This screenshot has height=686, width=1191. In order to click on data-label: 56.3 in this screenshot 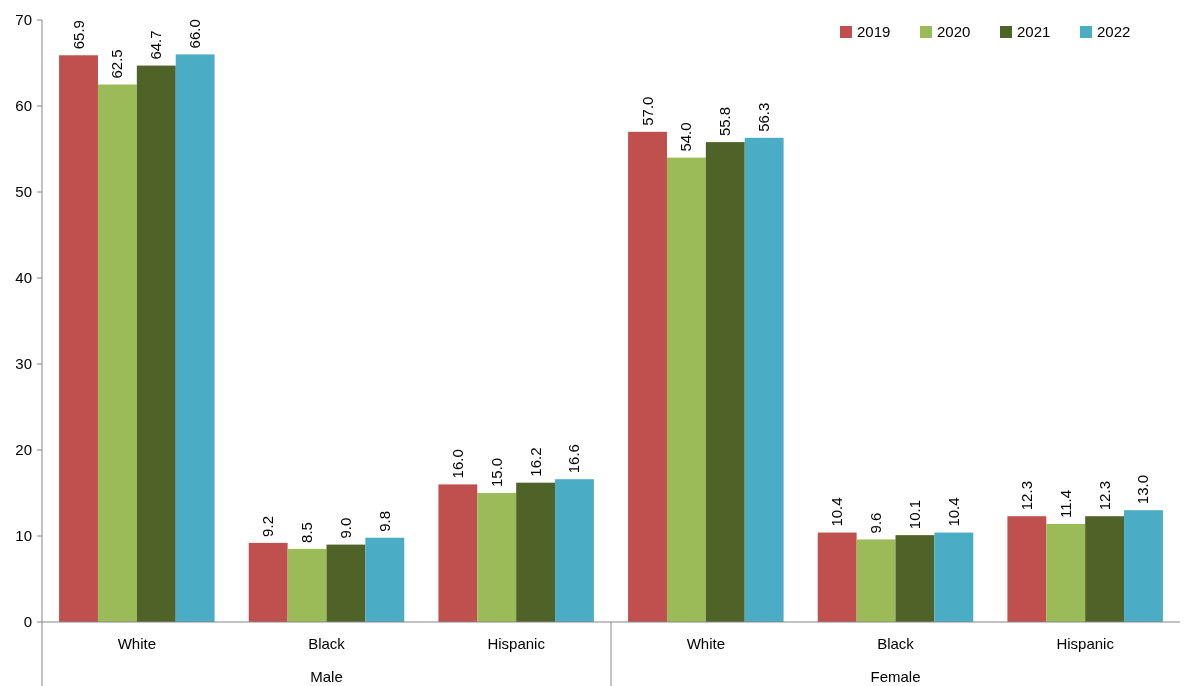, I will do `click(764, 117)`.